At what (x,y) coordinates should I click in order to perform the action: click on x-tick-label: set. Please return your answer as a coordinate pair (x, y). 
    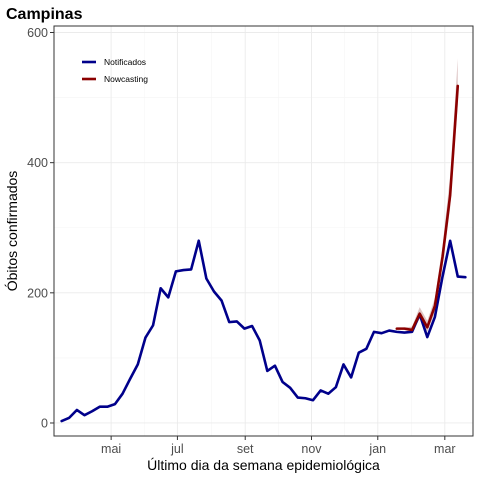
    Looking at the image, I should click on (245, 449).